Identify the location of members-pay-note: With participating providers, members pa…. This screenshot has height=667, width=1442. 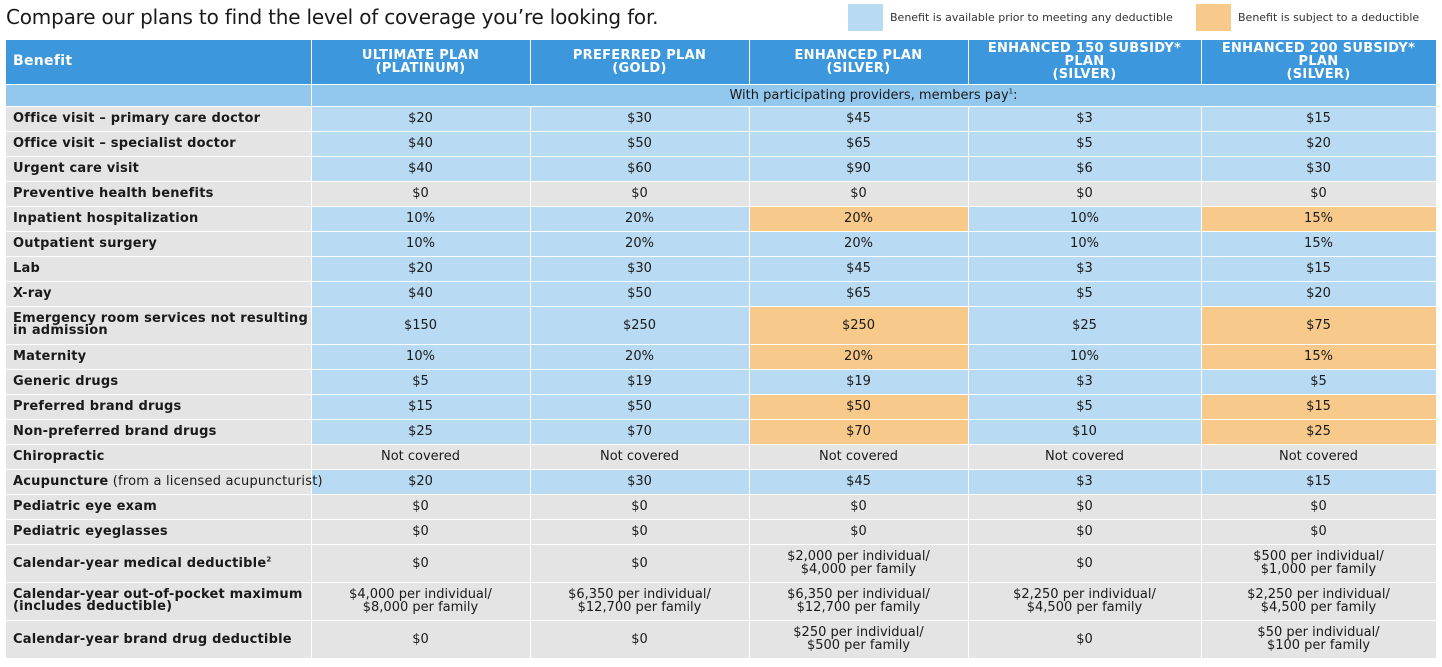
(874, 95).